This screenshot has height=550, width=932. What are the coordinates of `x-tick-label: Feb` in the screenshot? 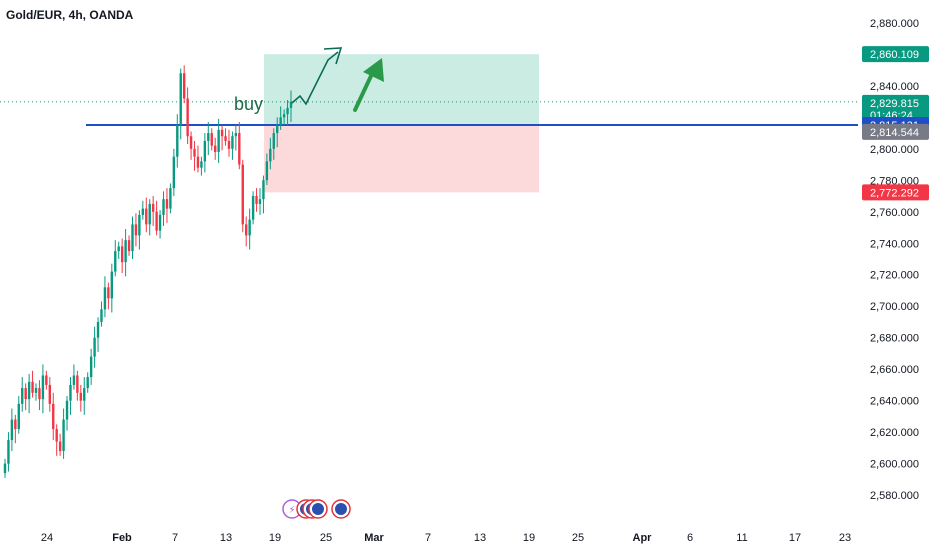 It's located at (122, 538).